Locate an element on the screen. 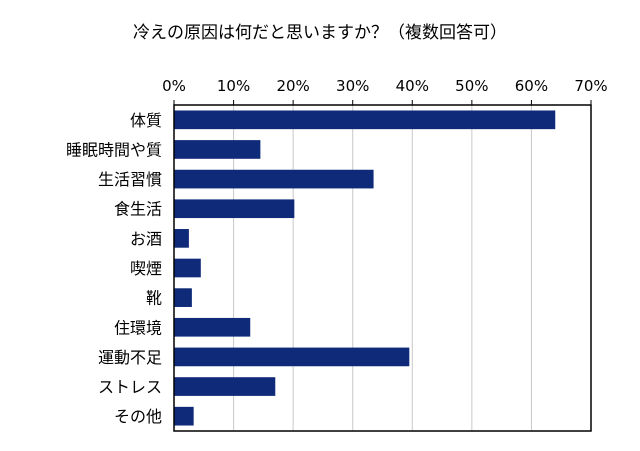  category-label-2: 生活習慣 is located at coordinates (130, 179).